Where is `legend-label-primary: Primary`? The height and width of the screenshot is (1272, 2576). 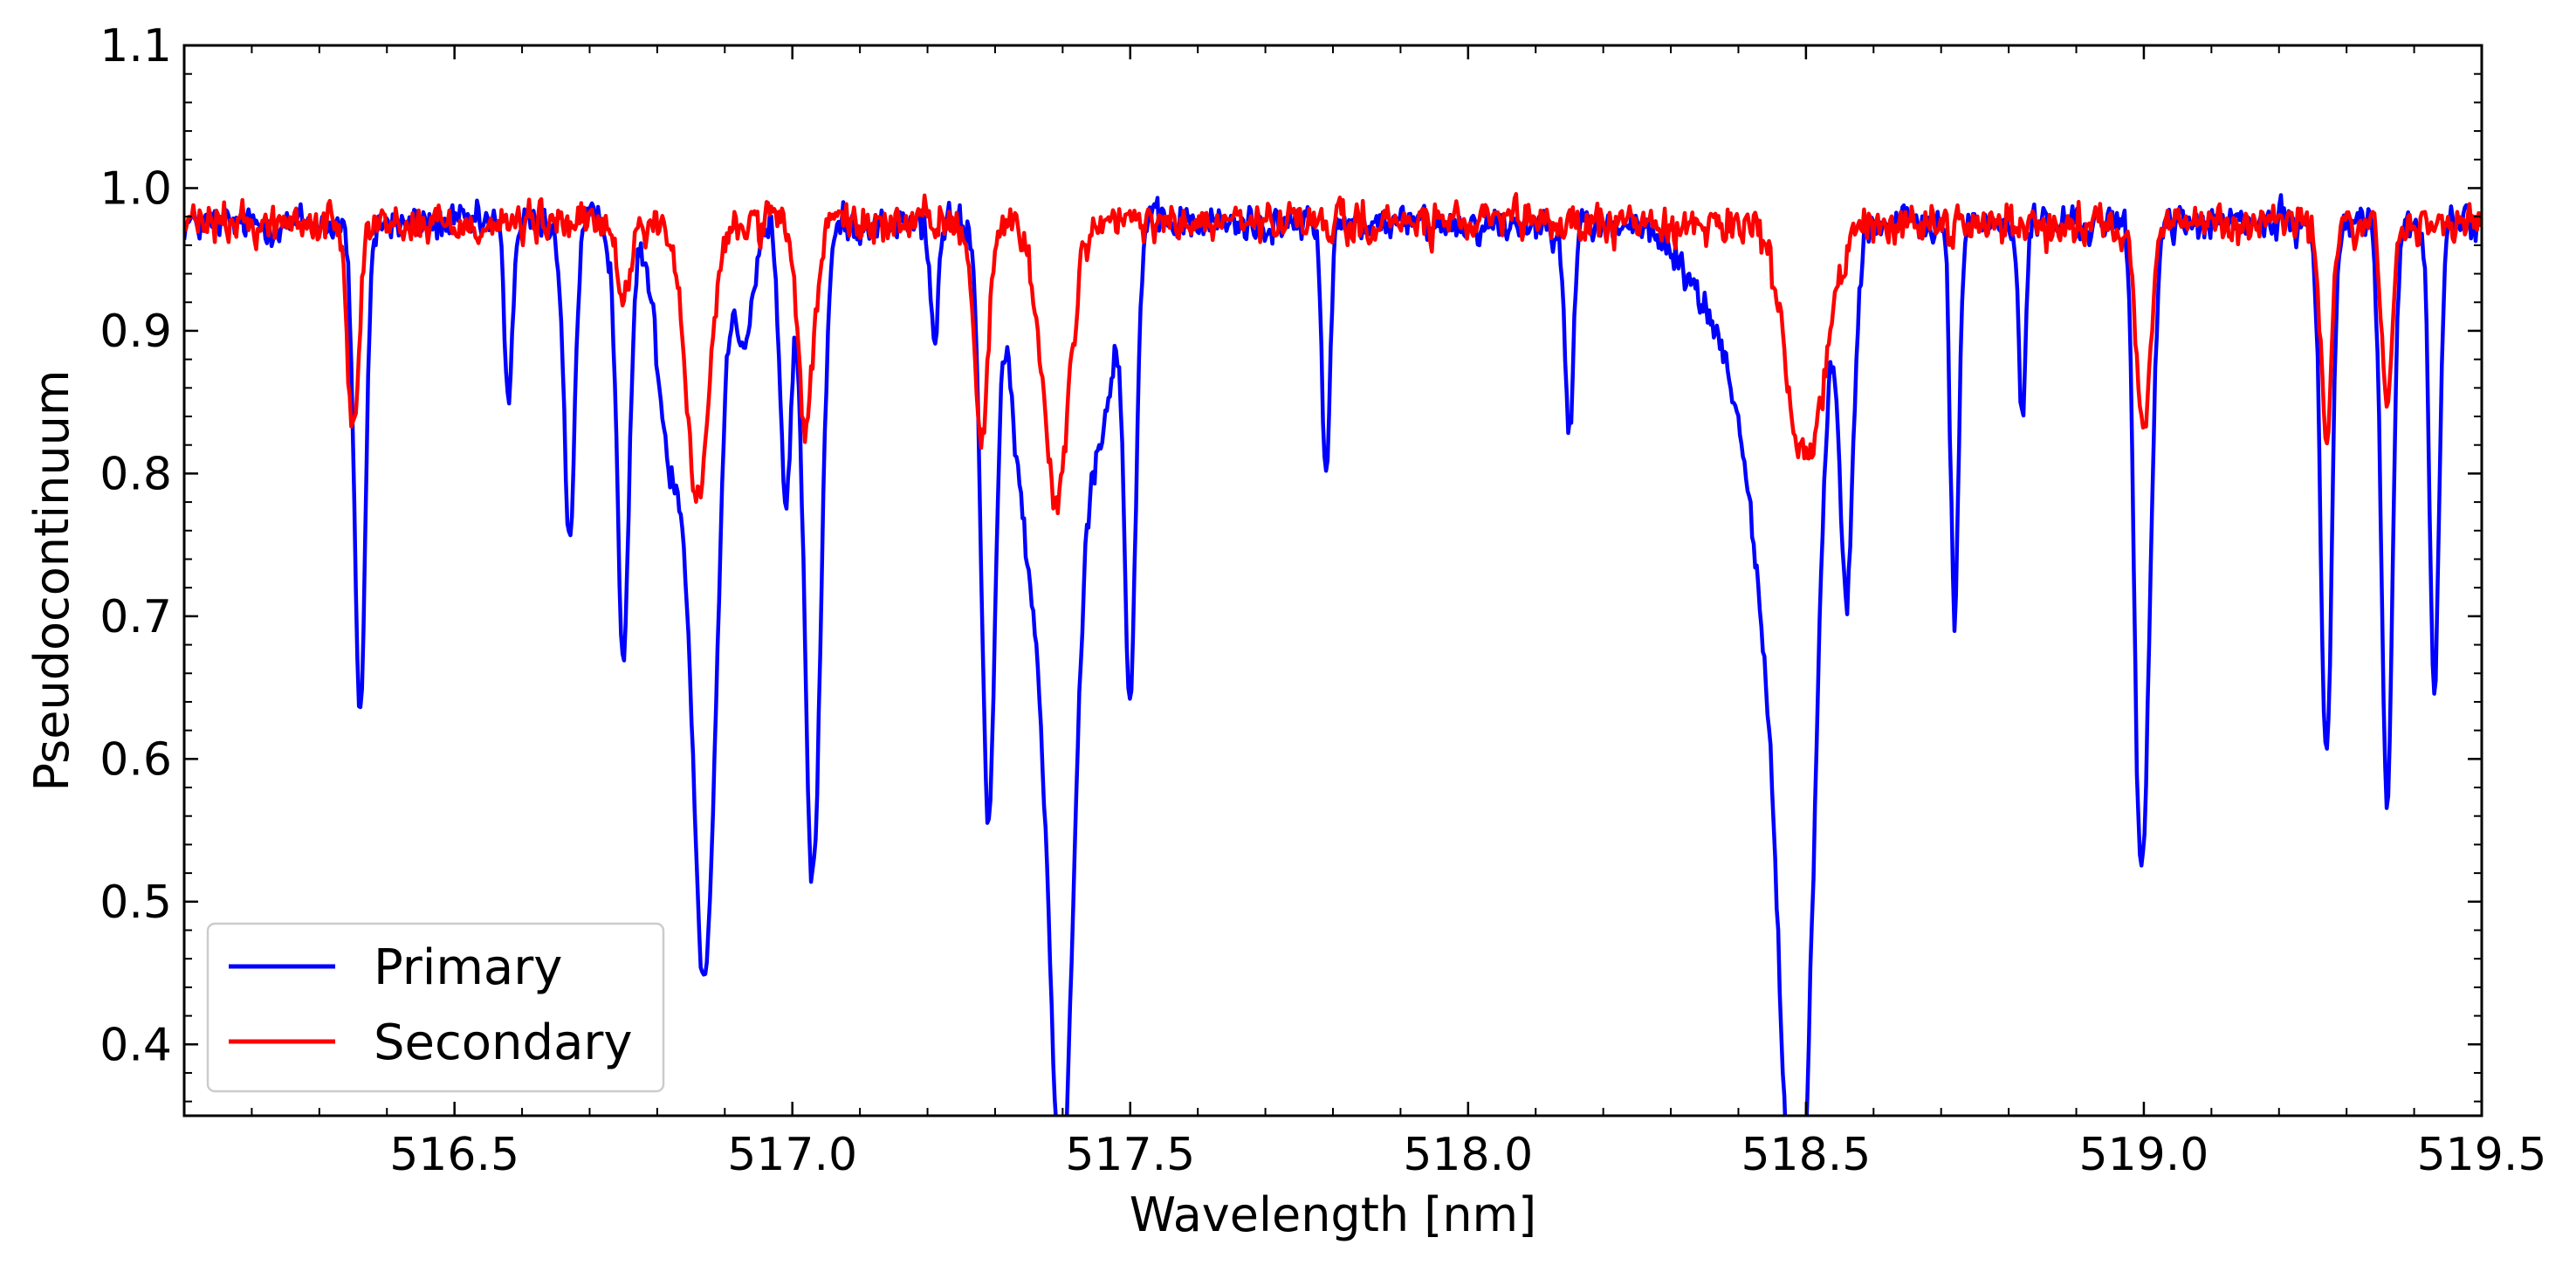
legend-label-primary: Primary is located at coordinates (468, 967).